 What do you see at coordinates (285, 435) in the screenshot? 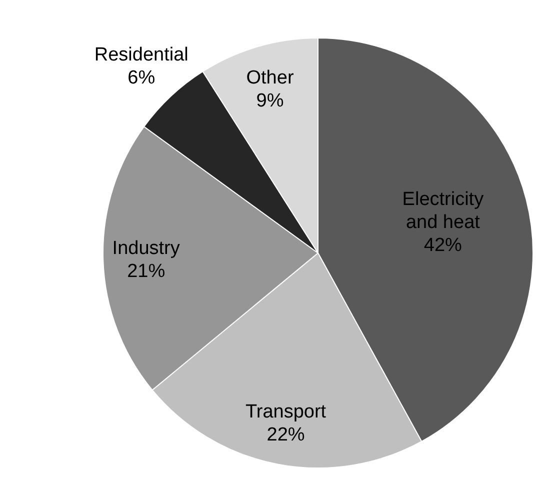
I see `data-label: 22%` at bounding box center [285, 435].